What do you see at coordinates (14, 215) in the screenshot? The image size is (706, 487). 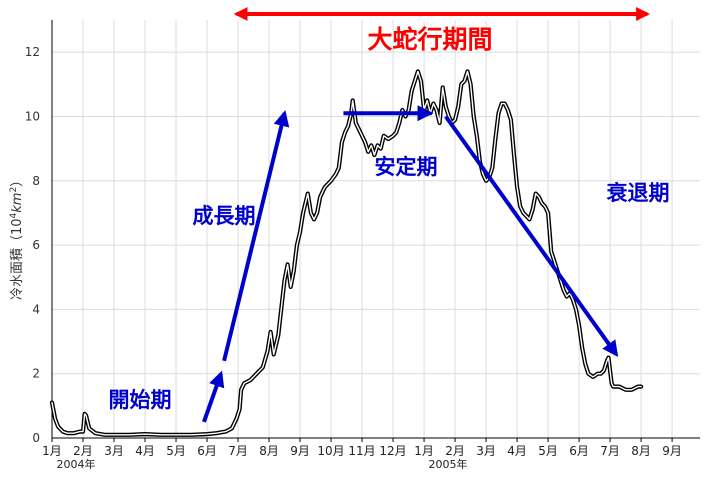 I see `y-axis-title-sup: 4` at bounding box center [14, 215].